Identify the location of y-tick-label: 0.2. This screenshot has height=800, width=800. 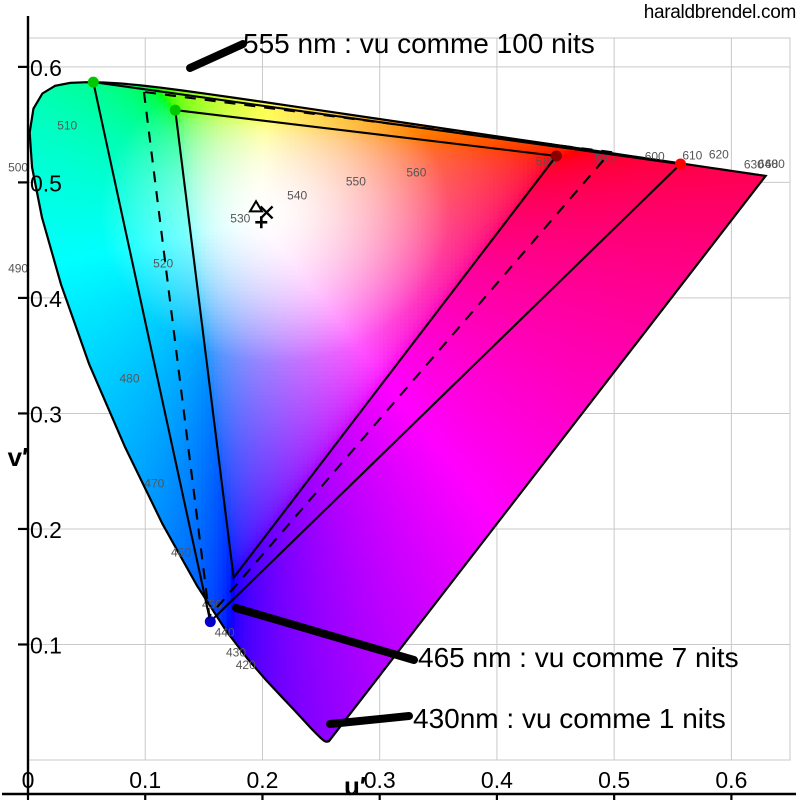
(46, 530).